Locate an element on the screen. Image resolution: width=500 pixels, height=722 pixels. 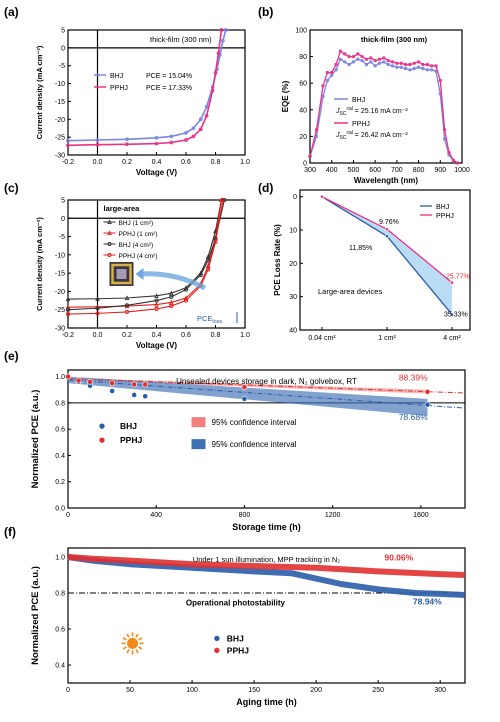
x-tick-label: 600 is located at coordinates (375, 170).